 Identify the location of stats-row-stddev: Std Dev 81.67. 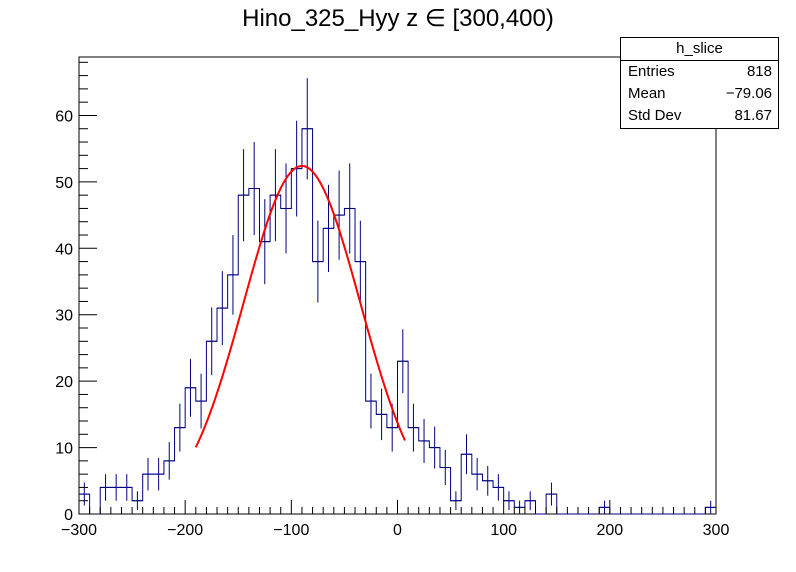
(699, 116).